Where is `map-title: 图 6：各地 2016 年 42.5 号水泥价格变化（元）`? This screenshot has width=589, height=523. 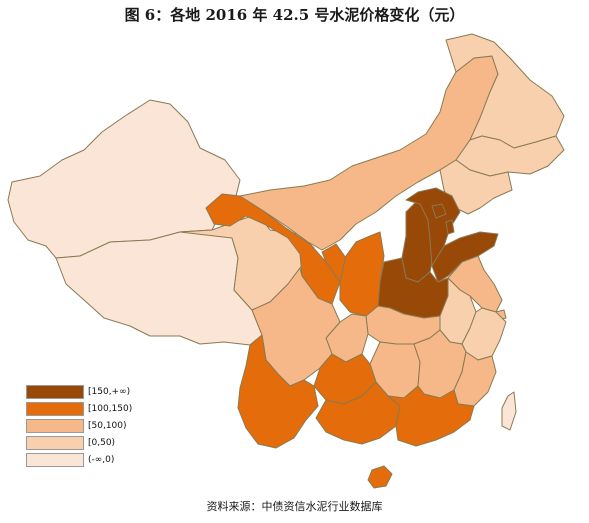
map-title: 图 6：各地 2016 年 42.5 号水泥价格变化（元） is located at coordinates (294, 15).